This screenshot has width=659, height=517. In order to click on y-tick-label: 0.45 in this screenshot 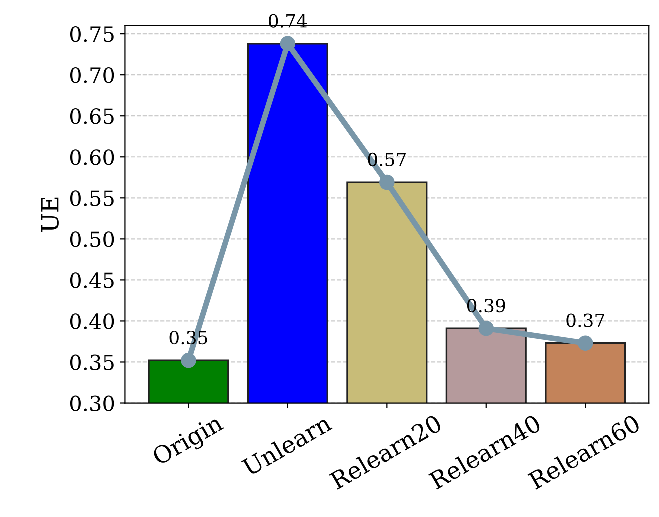, I will do `click(92, 280)`.